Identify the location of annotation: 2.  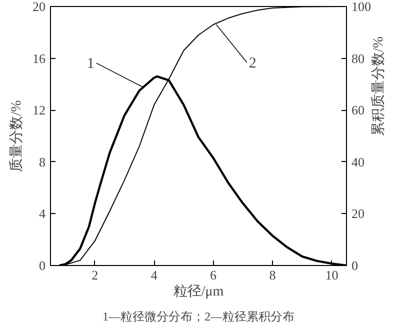
(252, 63).